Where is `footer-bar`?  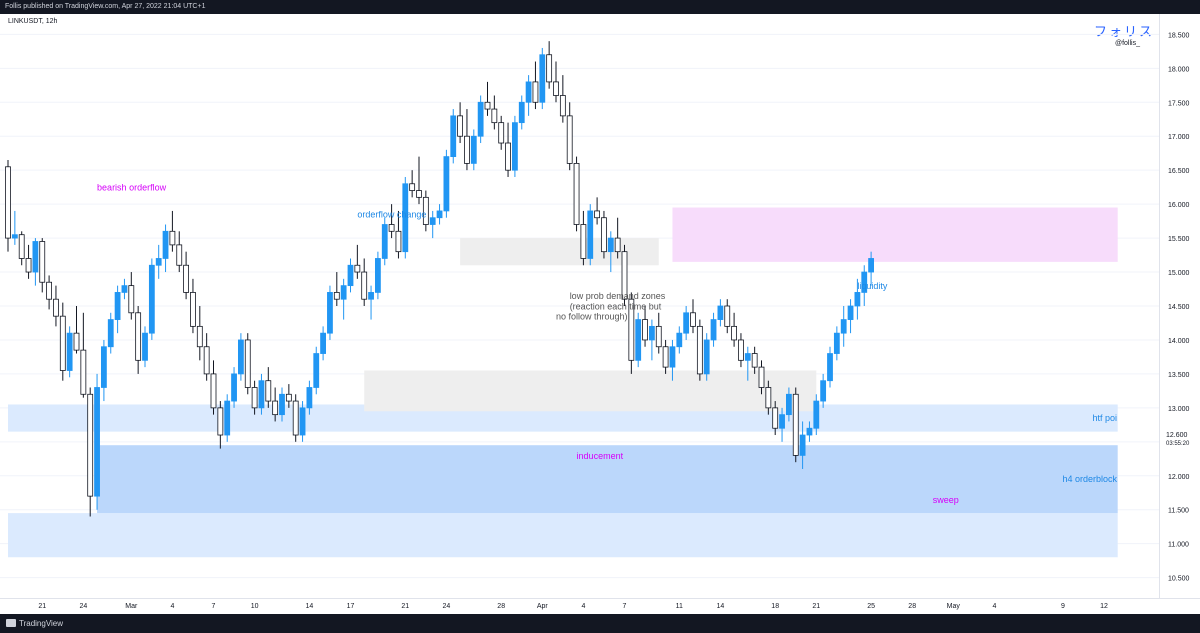 footer-bar is located at coordinates (600, 623).